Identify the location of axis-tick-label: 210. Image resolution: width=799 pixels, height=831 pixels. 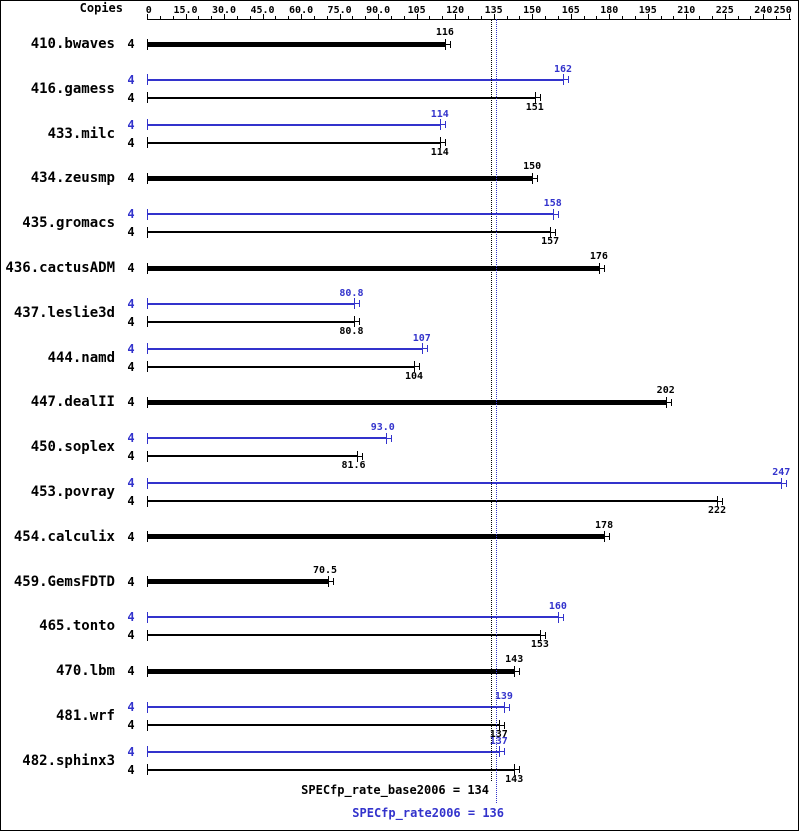
(686, 10).